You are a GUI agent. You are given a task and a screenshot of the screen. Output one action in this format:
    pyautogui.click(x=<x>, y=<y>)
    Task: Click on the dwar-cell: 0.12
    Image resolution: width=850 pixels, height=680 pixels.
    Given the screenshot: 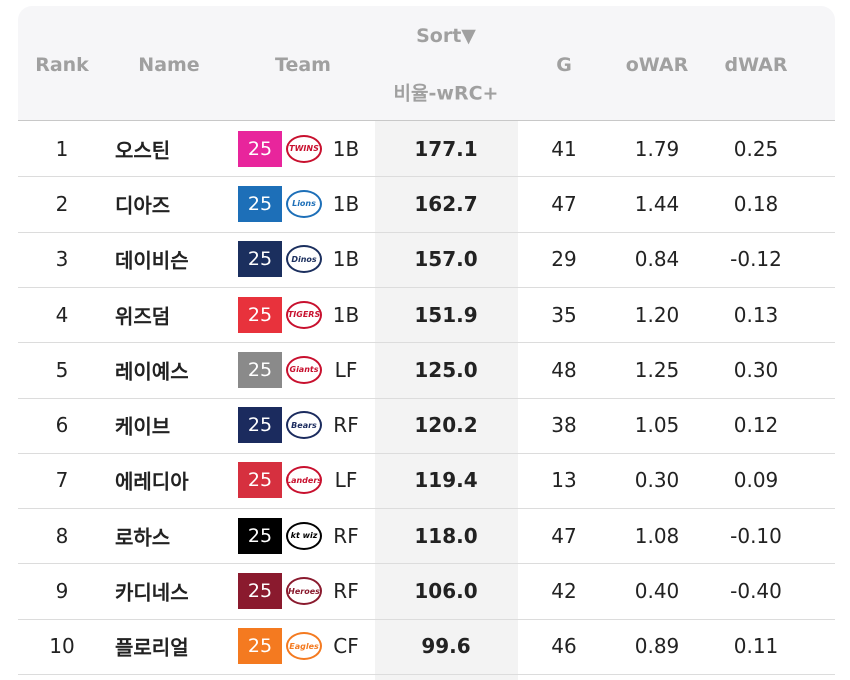 What is the action you would take?
    pyautogui.click(x=756, y=425)
    